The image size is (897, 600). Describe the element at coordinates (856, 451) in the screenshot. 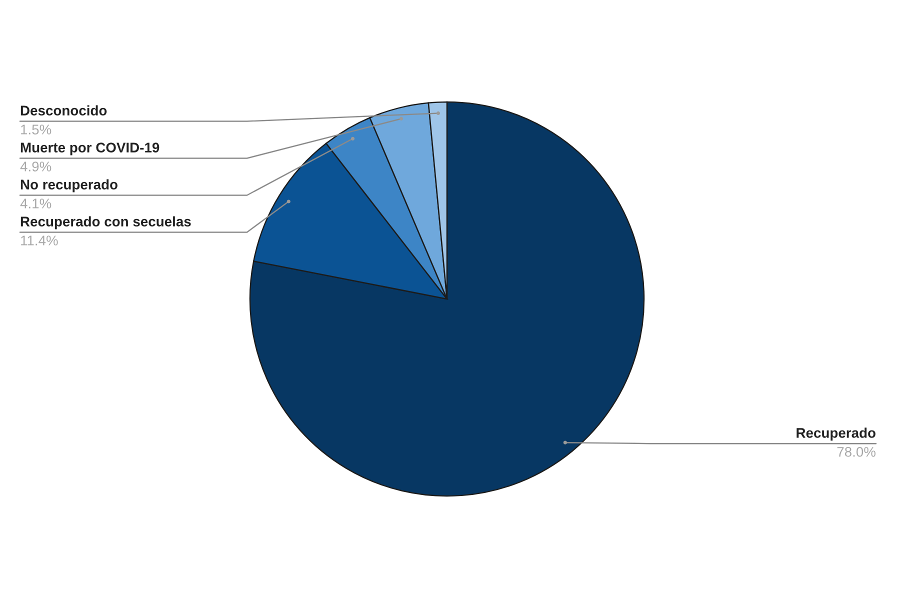

I see `data-label: 78.0%` at that location.